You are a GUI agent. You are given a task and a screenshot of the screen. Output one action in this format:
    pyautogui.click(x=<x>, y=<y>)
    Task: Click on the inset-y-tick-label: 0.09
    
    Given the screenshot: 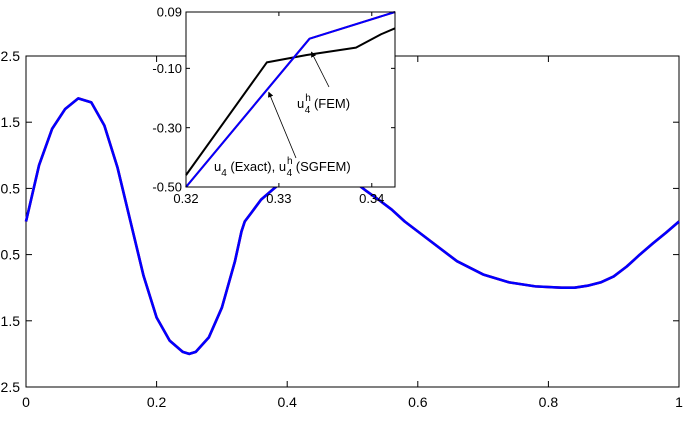 What is the action you would take?
    pyautogui.click(x=169, y=12)
    